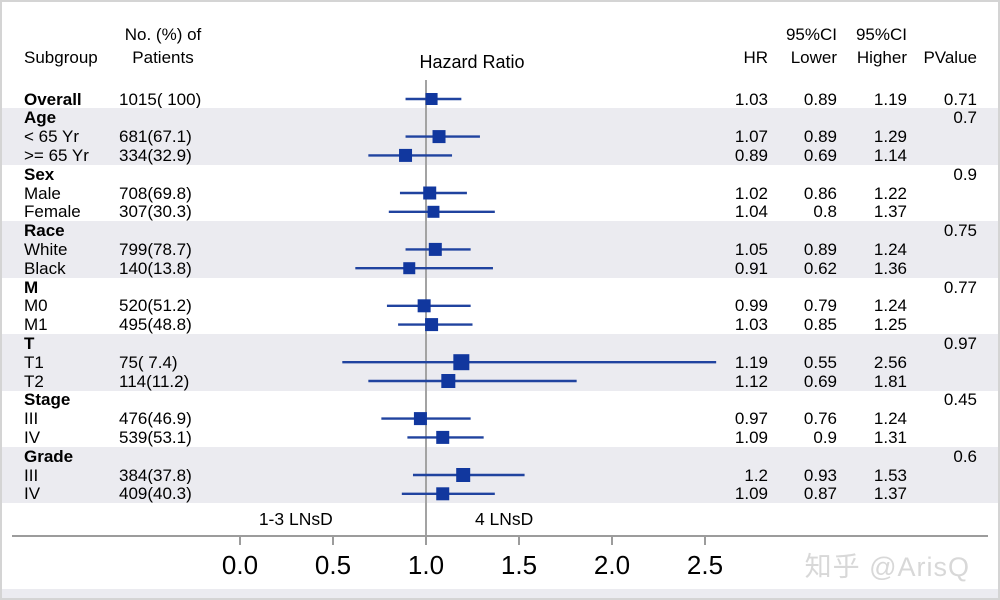 The height and width of the screenshot is (600, 1000). I want to click on table-row: Race 0.75, so click(500, 231).